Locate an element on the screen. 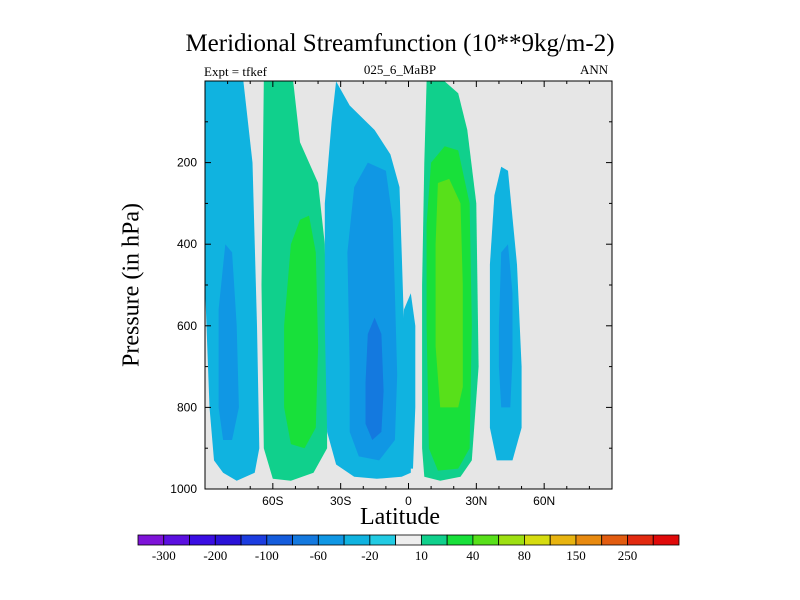  y-tick-label: 1000 is located at coordinates (183, 489).